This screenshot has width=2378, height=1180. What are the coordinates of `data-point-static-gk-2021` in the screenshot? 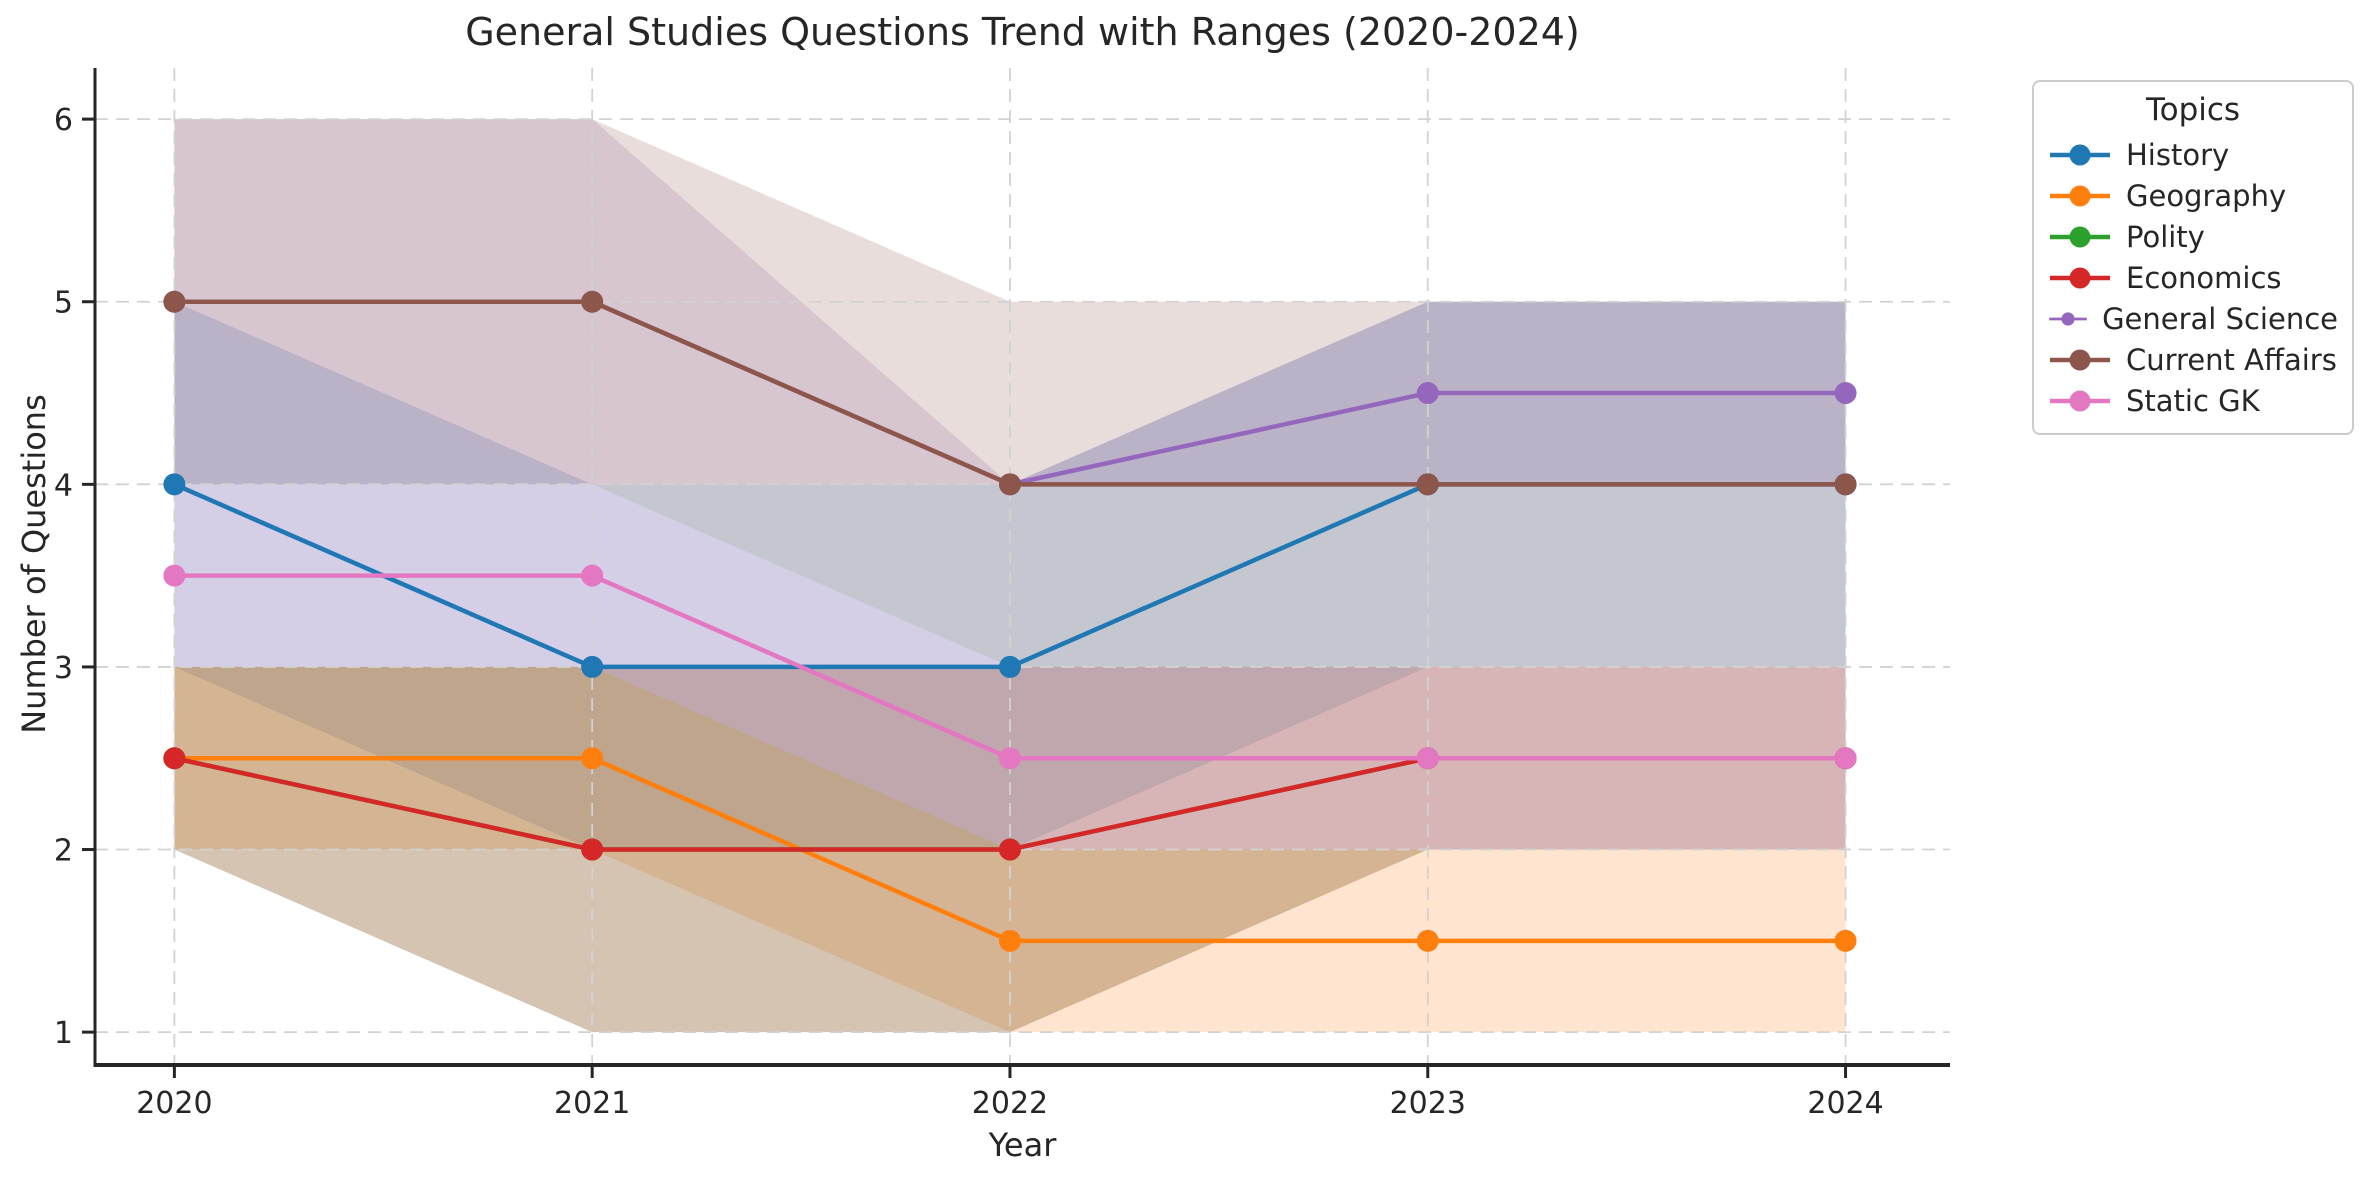 It's located at (592, 575).